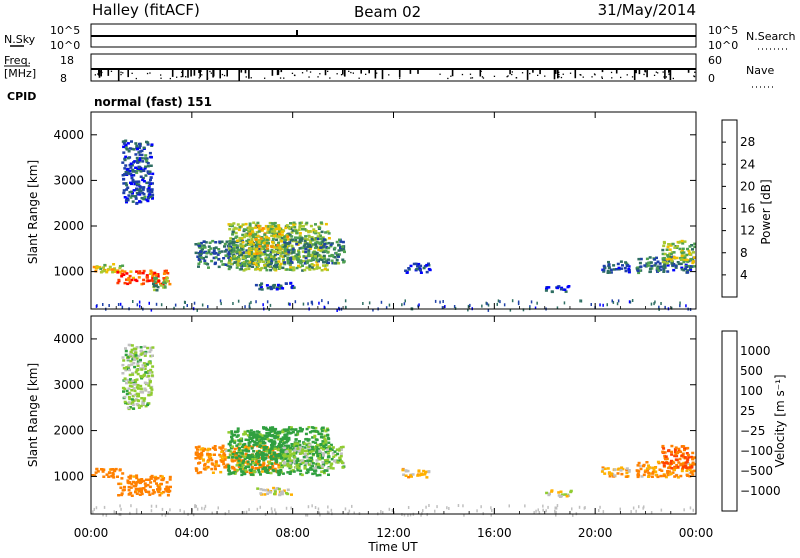 The height and width of the screenshot is (558, 800). What do you see at coordinates (723, 45) in the screenshot?
I see `nsearch-tick-bottom: 10^0` at bounding box center [723, 45].